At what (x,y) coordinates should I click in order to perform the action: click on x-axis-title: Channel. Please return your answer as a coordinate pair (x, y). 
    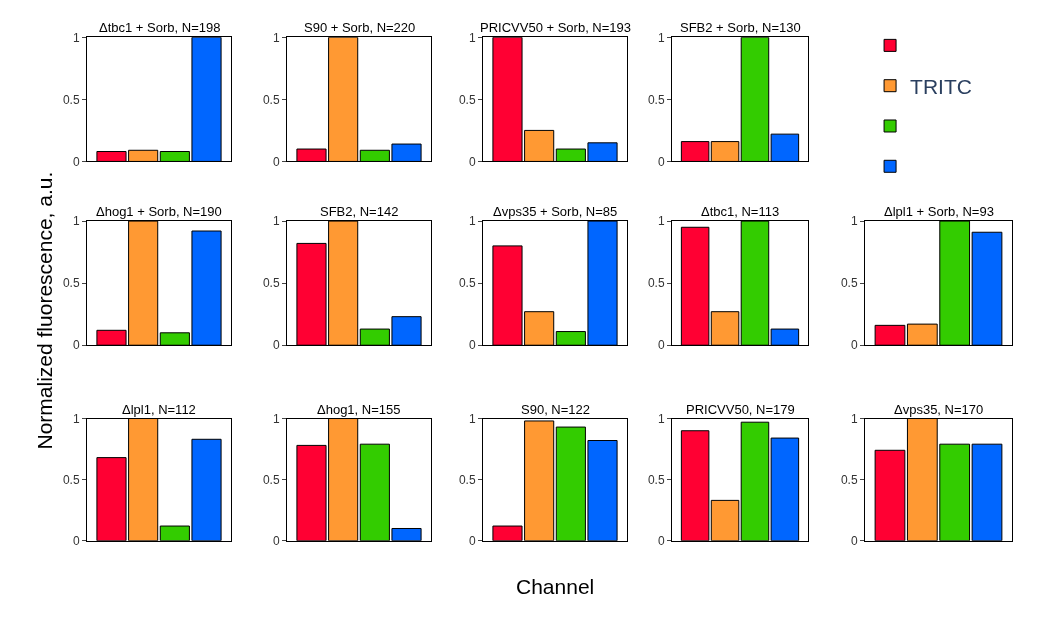
    Looking at the image, I should click on (555, 586).